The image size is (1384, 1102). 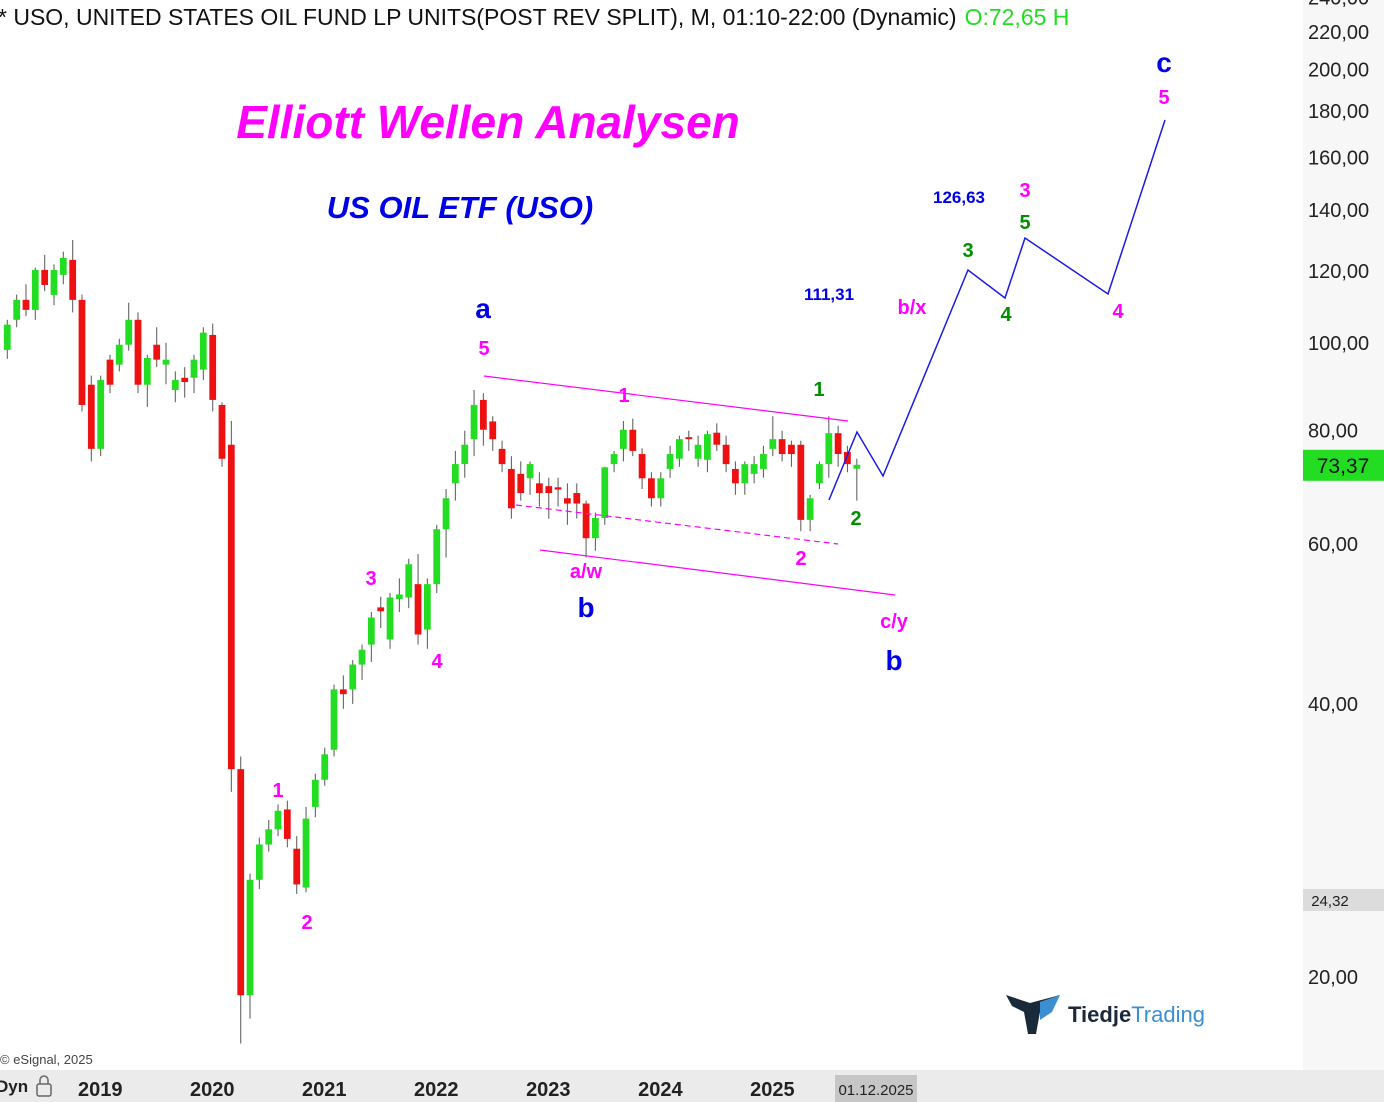 I want to click on date-label: 01.12.2025, so click(x=875, y=1090).